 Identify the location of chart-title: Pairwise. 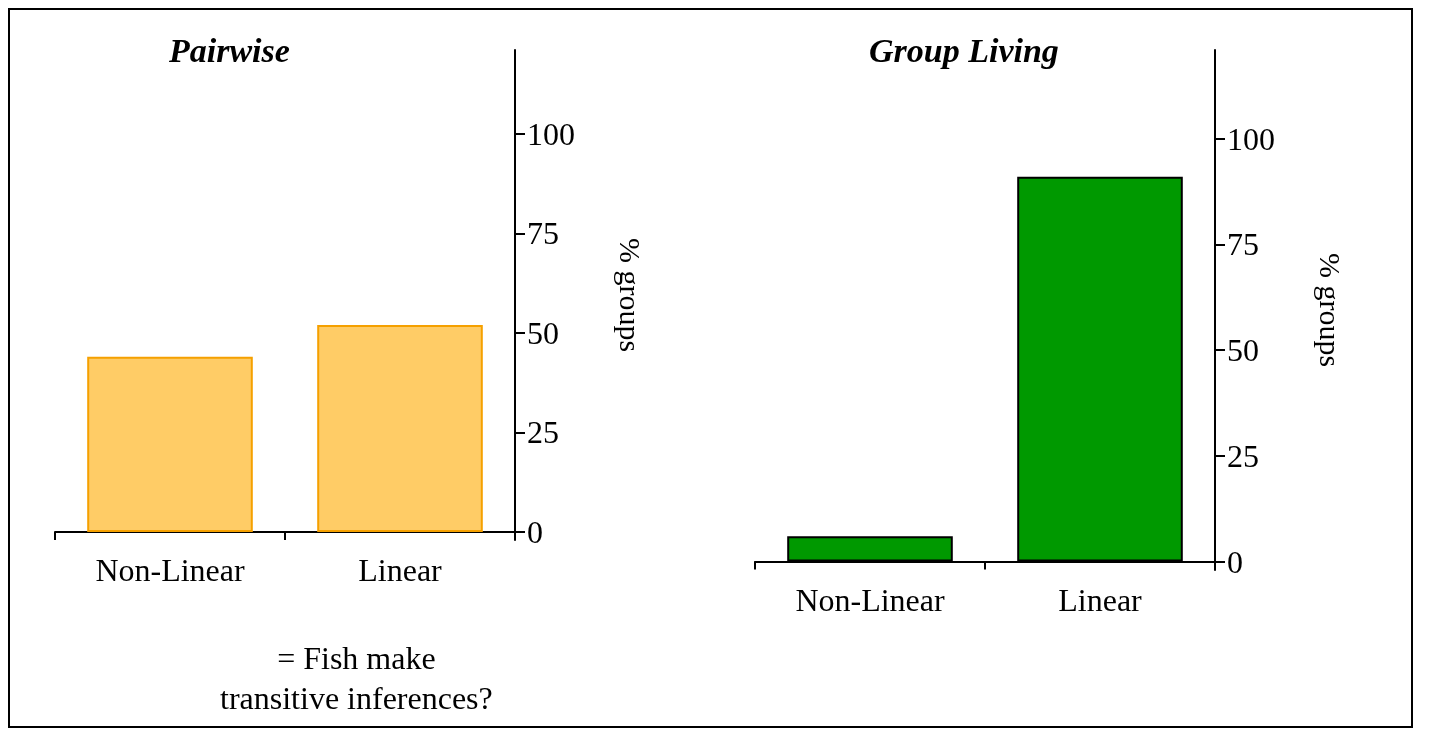
(229, 50).